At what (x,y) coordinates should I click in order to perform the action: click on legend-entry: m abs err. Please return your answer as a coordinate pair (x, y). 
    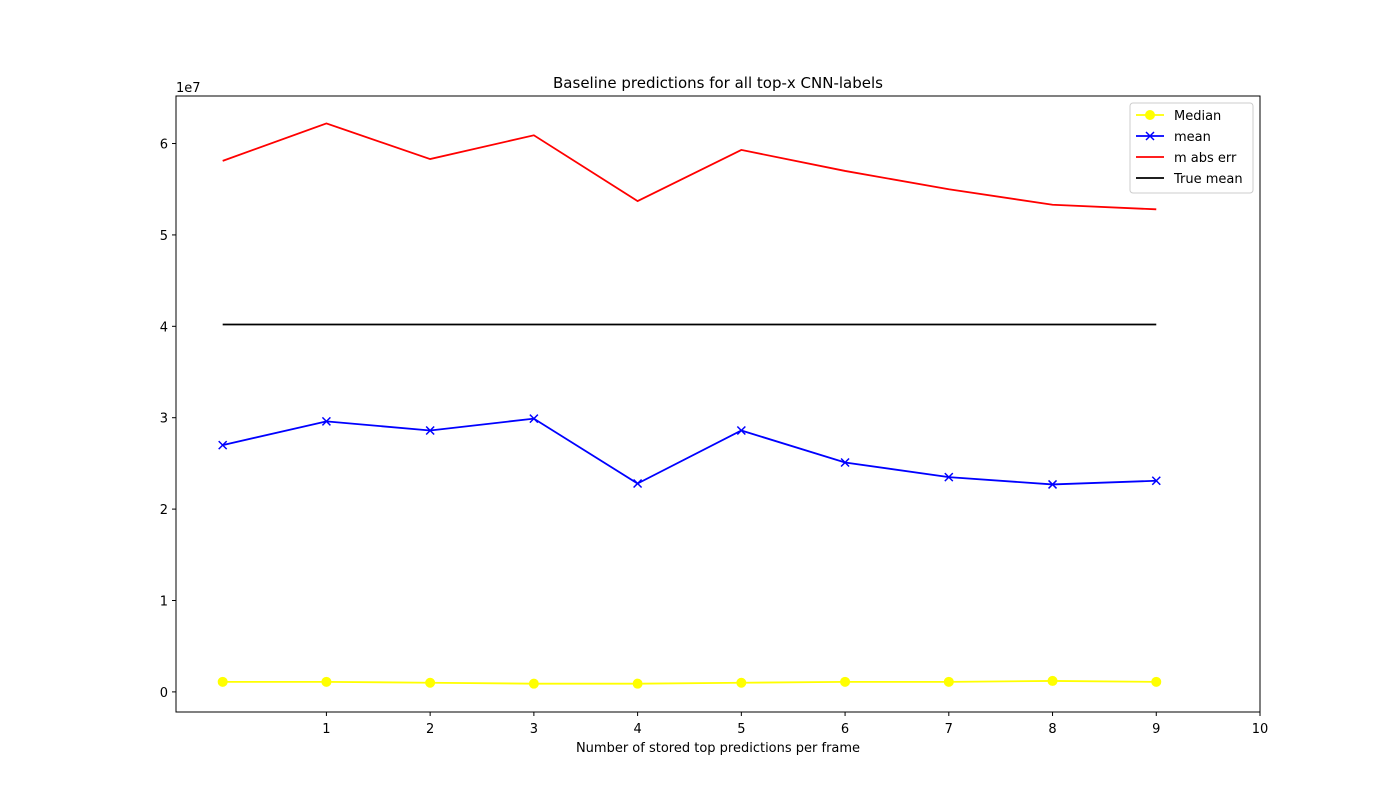
    Looking at the image, I should click on (1186, 158).